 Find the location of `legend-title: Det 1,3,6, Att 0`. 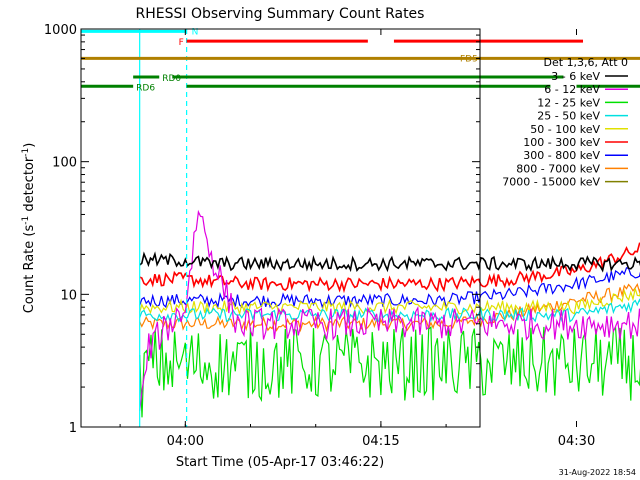

legend-title: Det 1,3,6, Att 0 is located at coordinates (586, 62).